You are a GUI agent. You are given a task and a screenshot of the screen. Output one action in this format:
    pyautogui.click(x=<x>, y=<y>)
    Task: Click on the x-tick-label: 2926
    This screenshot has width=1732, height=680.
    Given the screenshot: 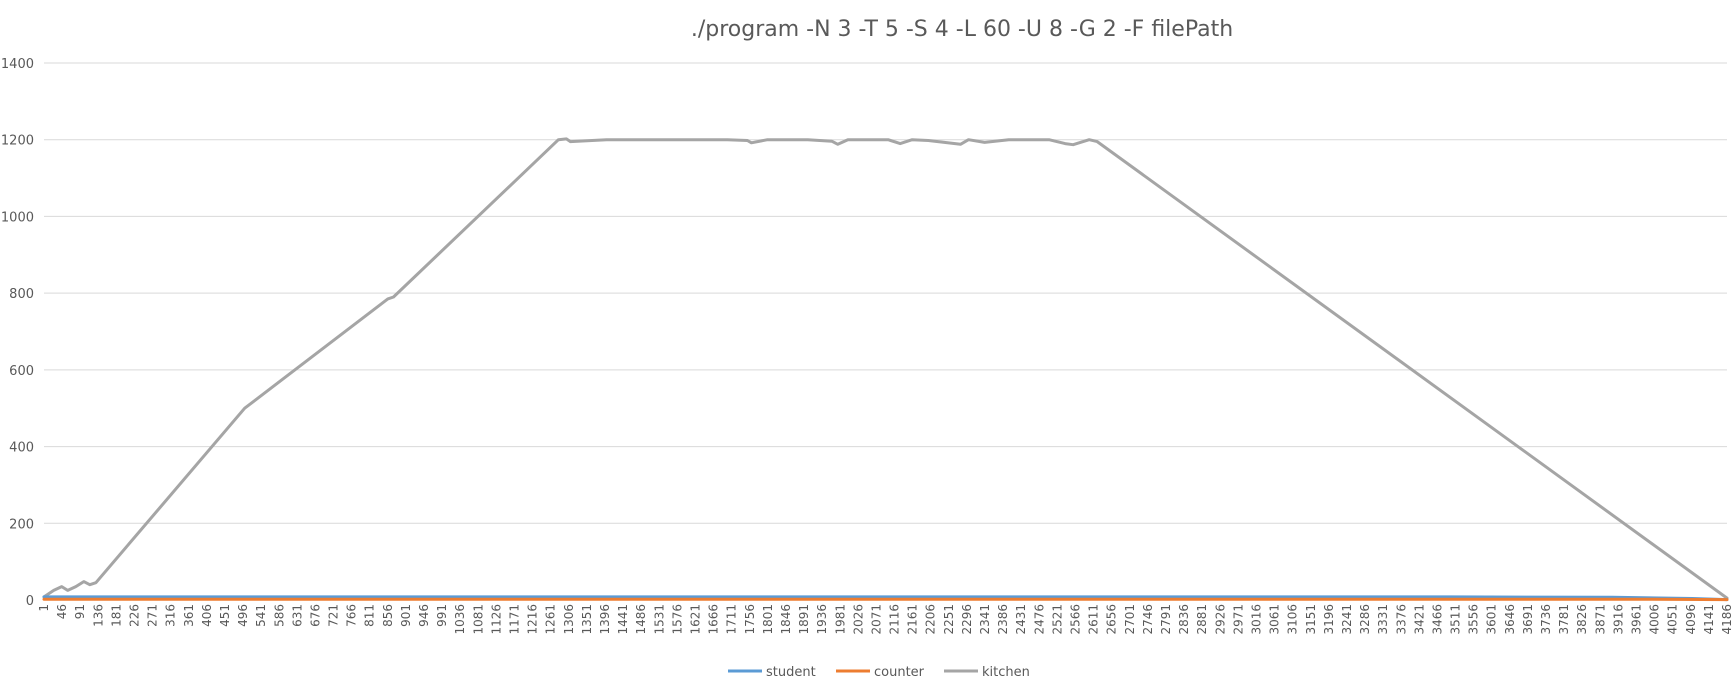 What is the action you would take?
    pyautogui.click(x=1220, y=619)
    